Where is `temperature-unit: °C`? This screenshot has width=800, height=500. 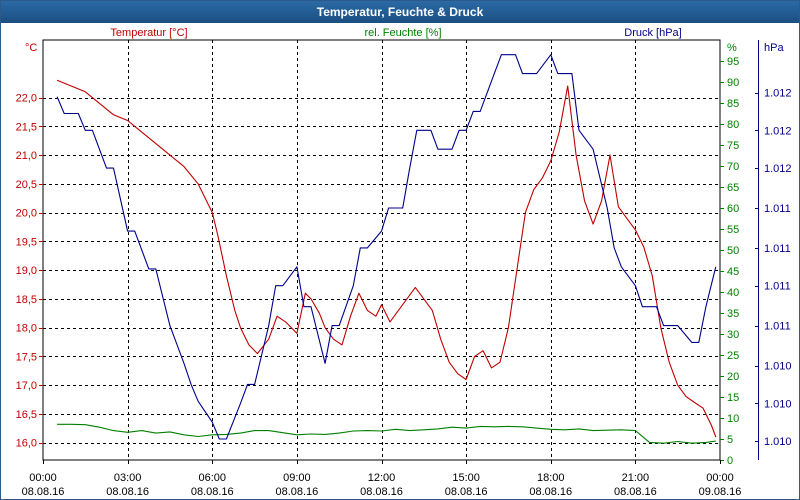 temperature-unit: °C is located at coordinates (31, 48).